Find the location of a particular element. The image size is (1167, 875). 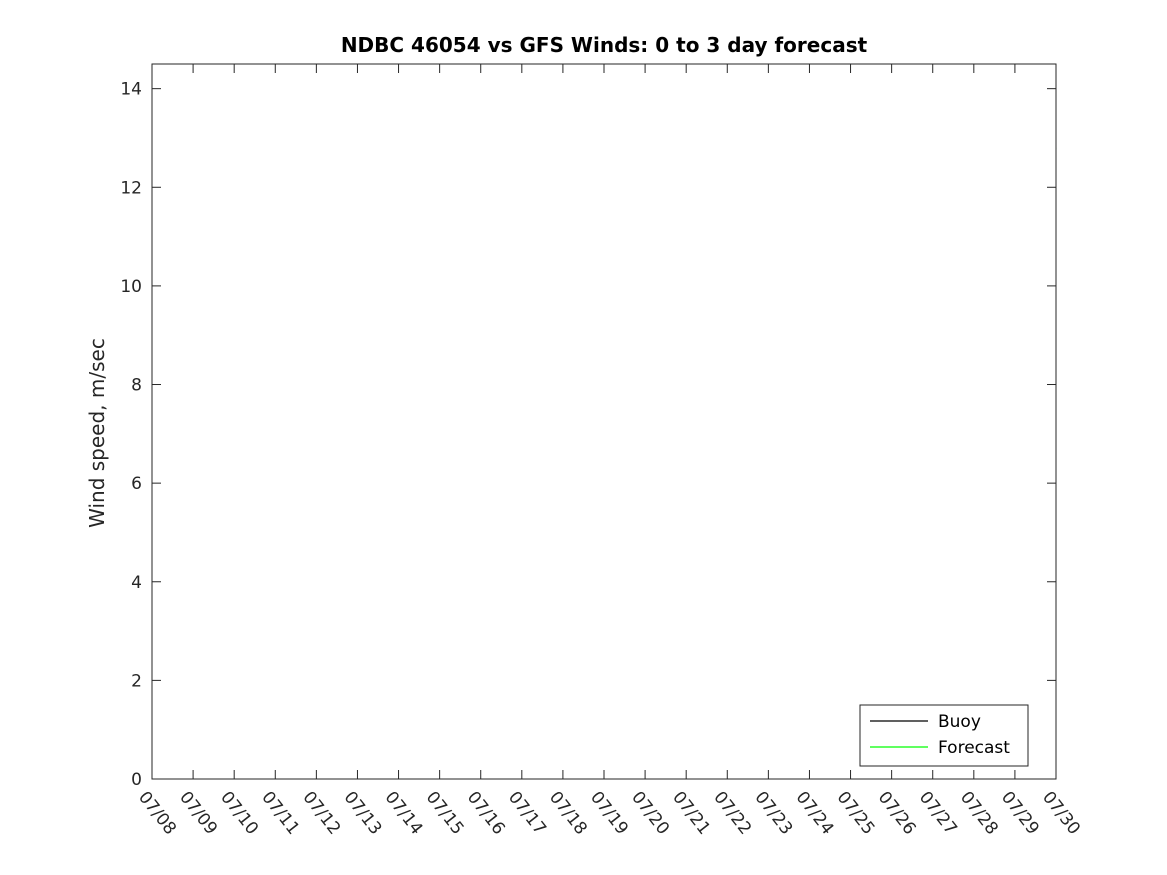

y-tick-label: 14 is located at coordinates (131, 90).